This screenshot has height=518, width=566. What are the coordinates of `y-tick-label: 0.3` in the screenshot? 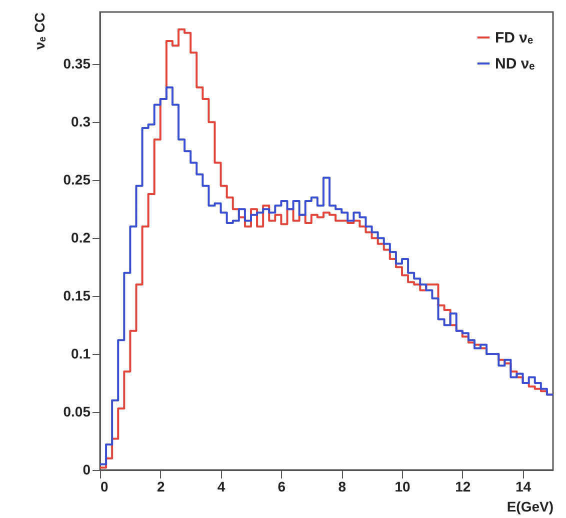 It's located at (81, 122).